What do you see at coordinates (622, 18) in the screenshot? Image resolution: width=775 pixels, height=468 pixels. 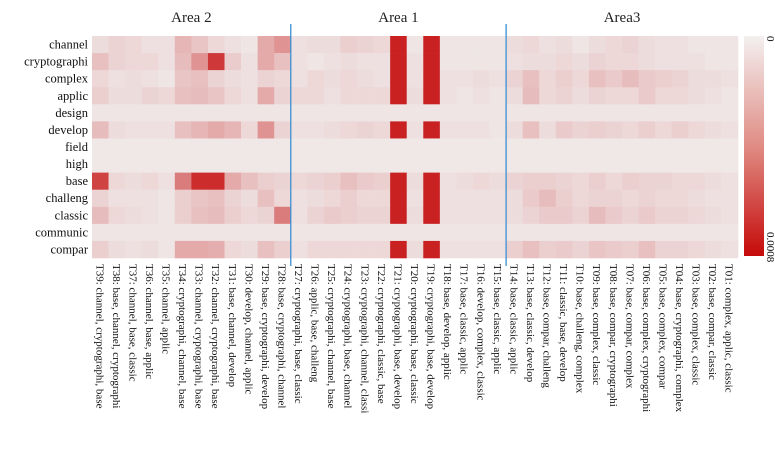 I see `area-title: Area3` at bounding box center [622, 18].